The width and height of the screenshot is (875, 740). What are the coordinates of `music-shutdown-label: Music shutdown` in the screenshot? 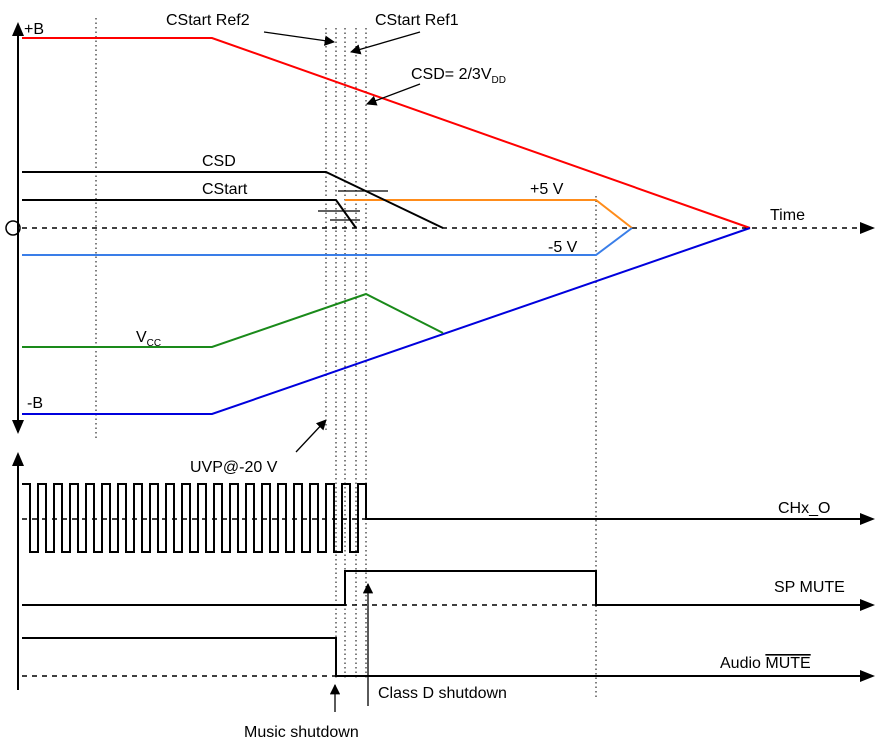 It's located at (301, 732).